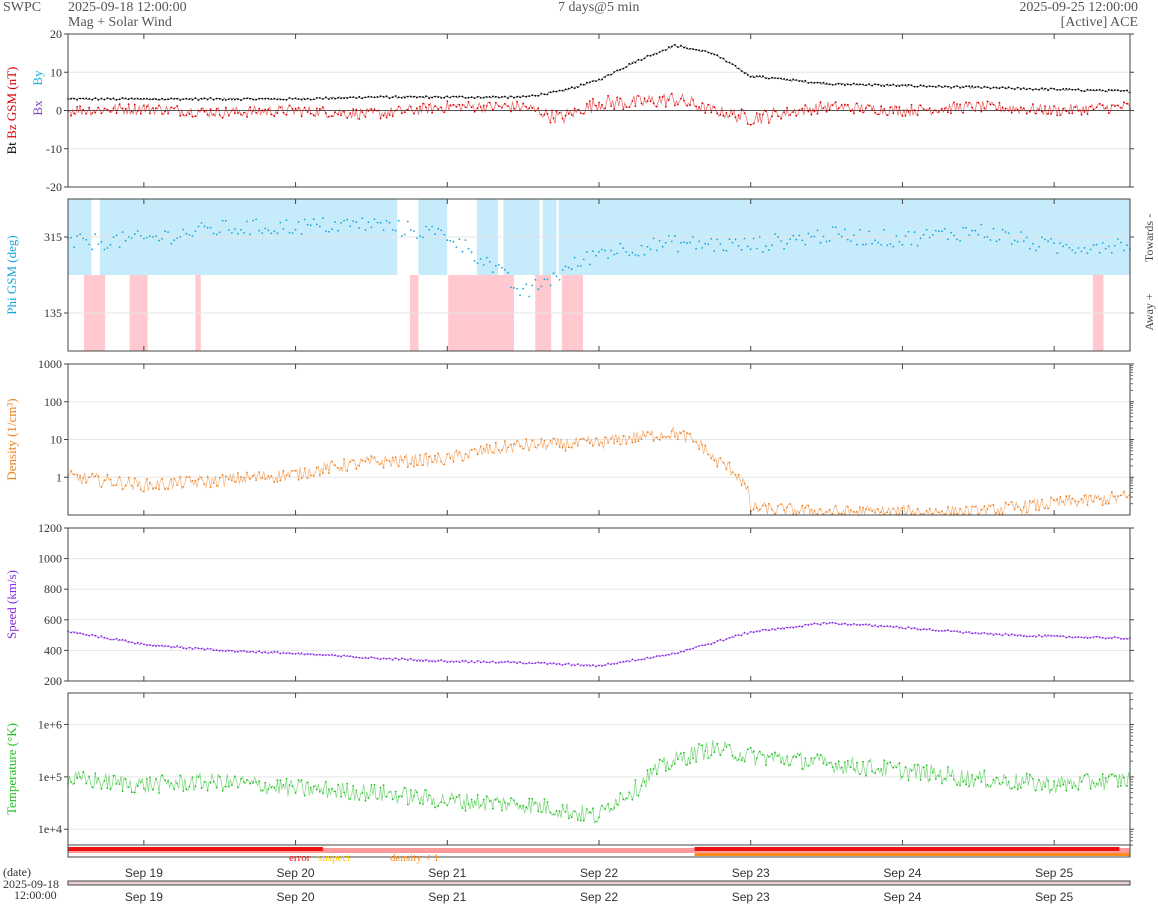 The image size is (1158, 905). Describe the element at coordinates (37, 78) in the screenshot. I see `legend-by: By` at that location.